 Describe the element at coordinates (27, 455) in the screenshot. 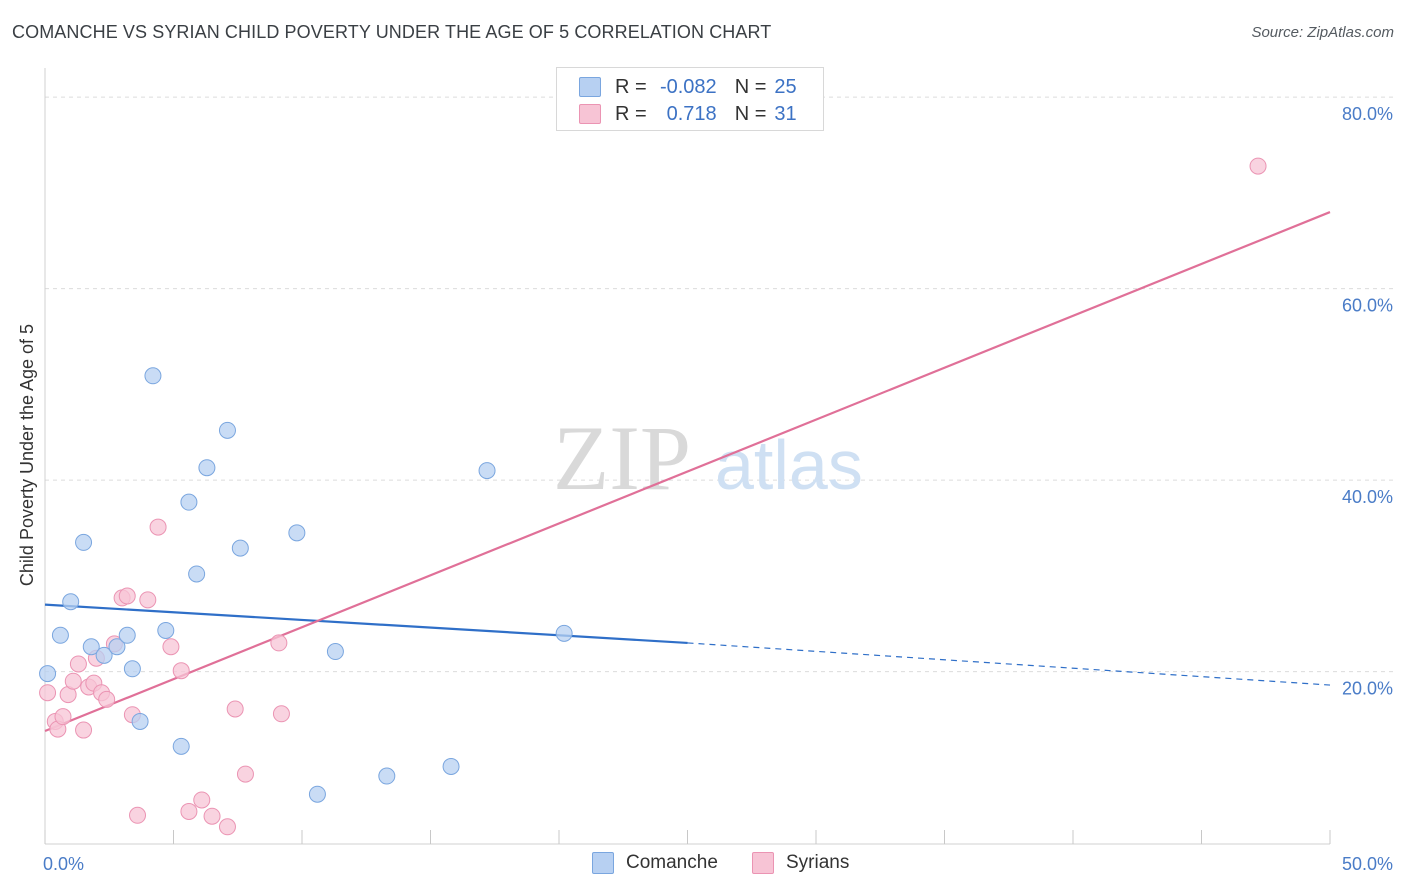

I see `y-axis-label: Child Poverty Under the Age of 5` at that location.